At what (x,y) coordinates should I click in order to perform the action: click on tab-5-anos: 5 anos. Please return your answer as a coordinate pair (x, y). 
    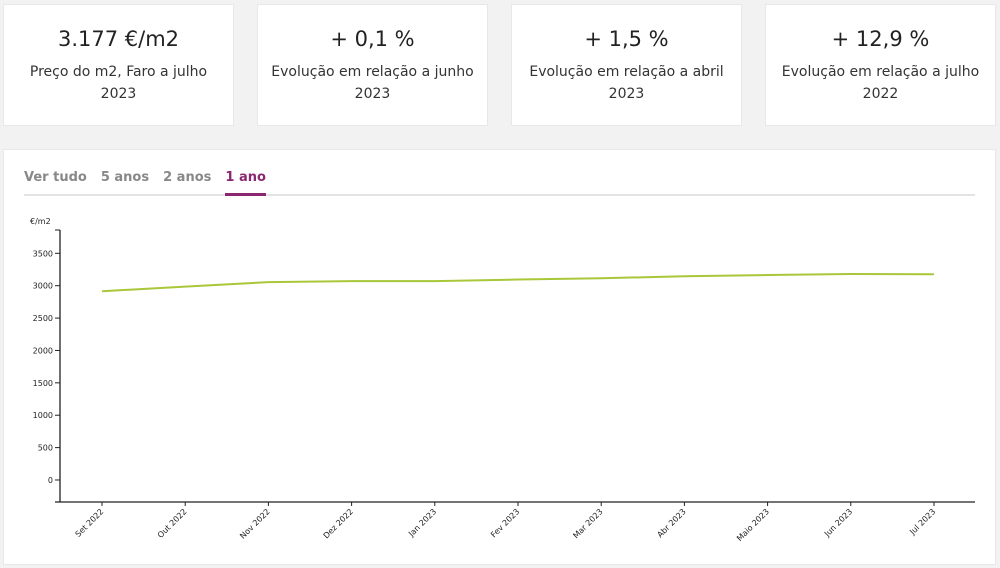
    Looking at the image, I should click on (125, 177).